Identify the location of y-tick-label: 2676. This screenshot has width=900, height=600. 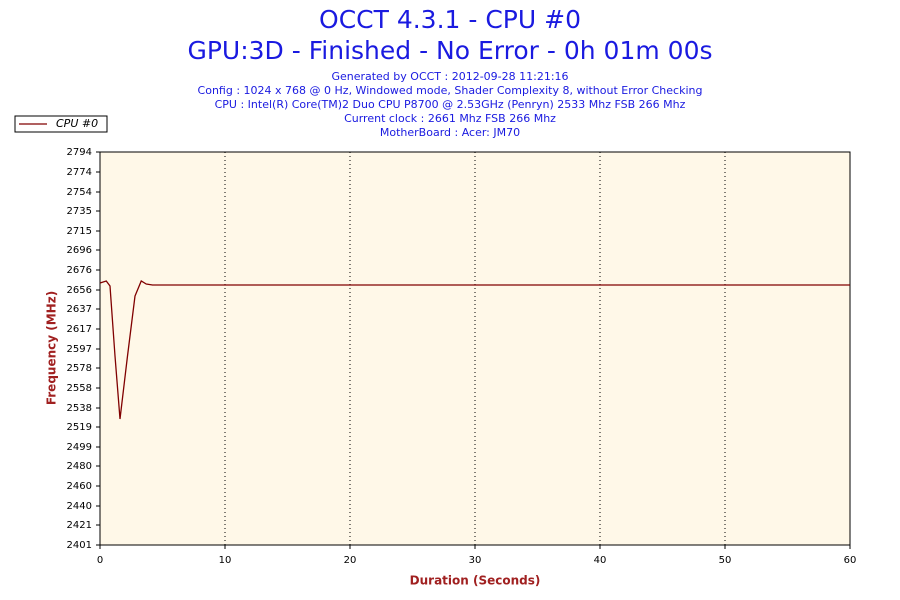
(79, 270).